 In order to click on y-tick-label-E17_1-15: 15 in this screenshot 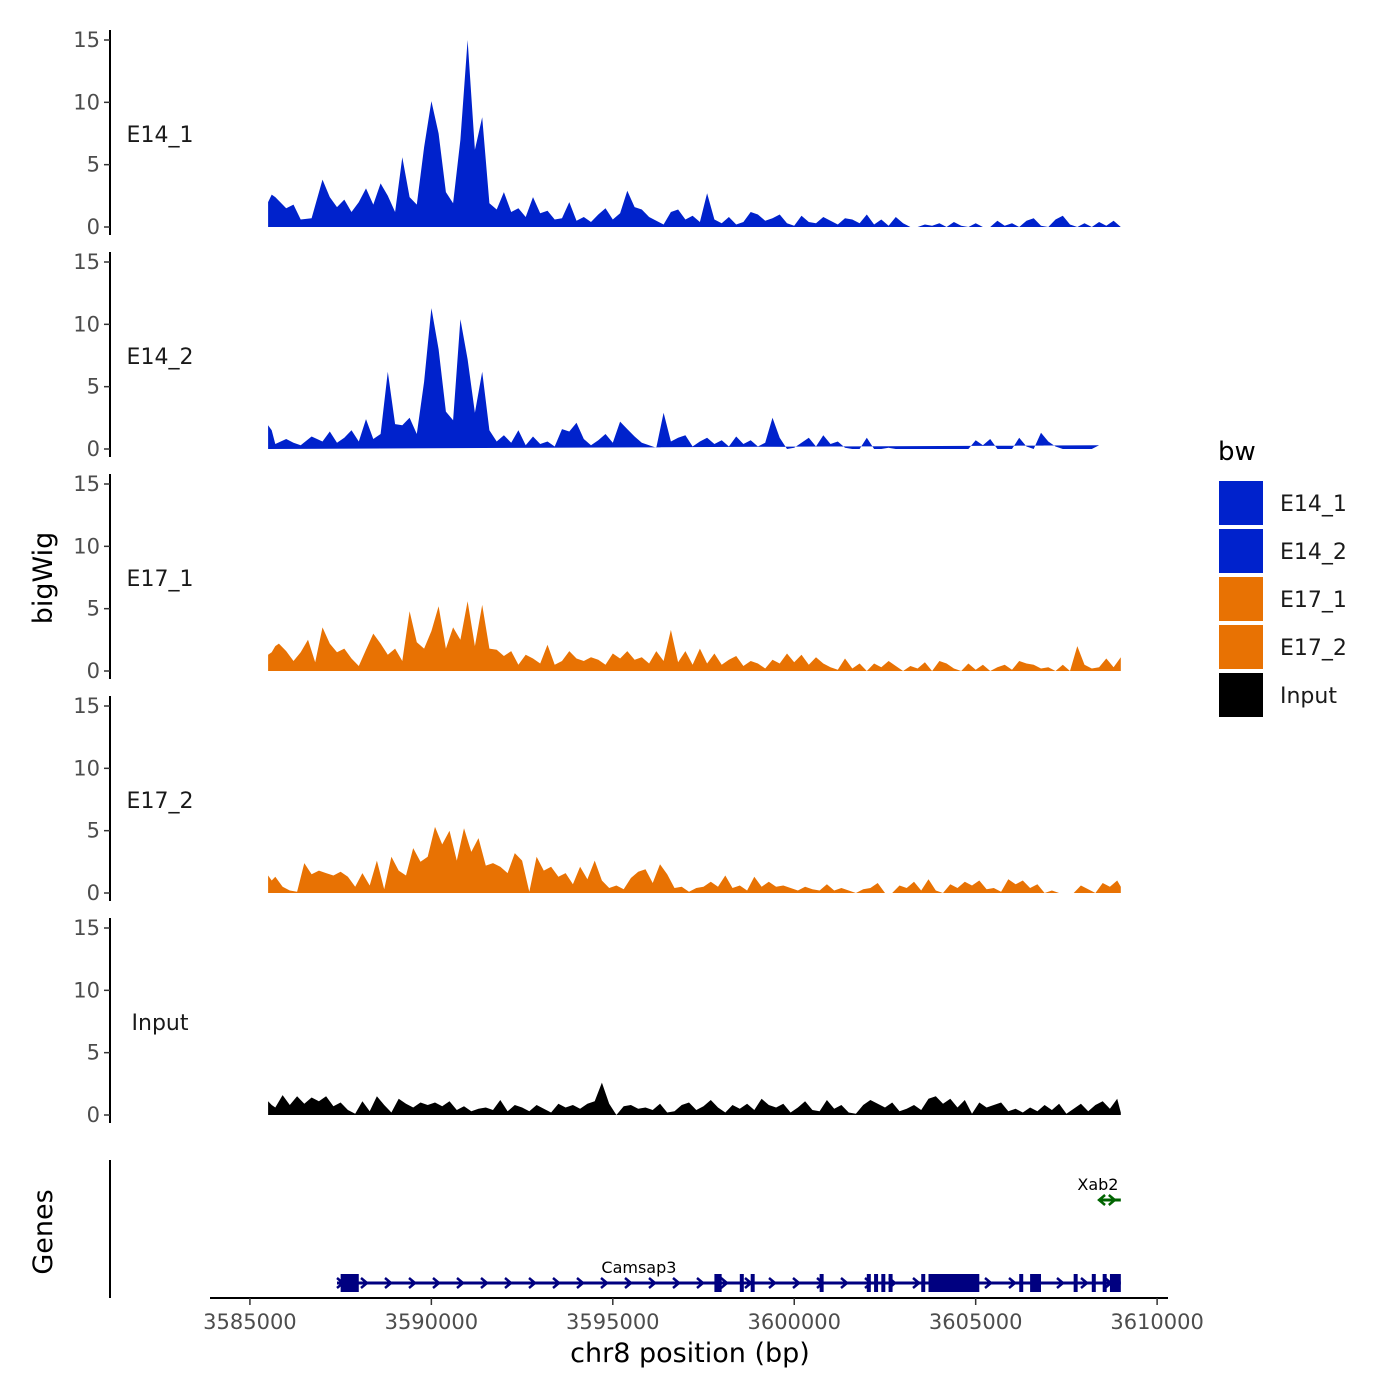, I will do `click(86, 484)`.